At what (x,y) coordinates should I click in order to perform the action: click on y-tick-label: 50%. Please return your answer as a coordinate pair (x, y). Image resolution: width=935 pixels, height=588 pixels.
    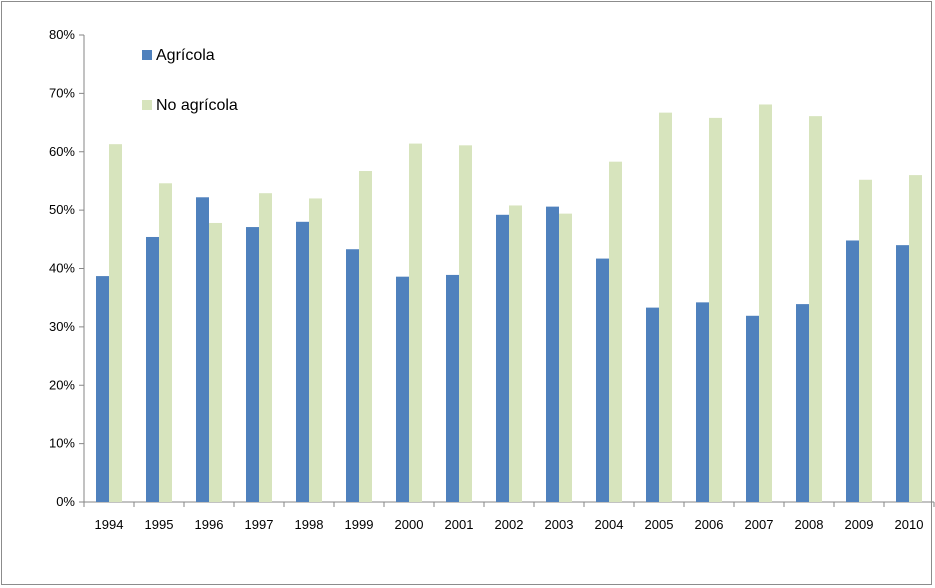
    Looking at the image, I should click on (62, 209).